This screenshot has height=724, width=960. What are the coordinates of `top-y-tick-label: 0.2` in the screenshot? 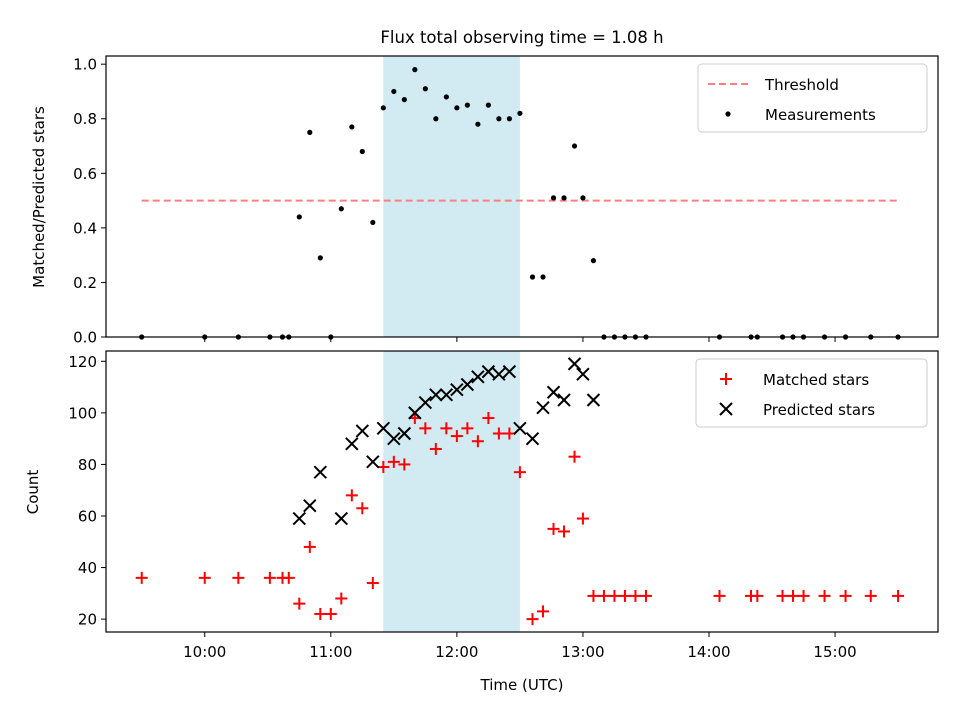 It's located at (85, 283).